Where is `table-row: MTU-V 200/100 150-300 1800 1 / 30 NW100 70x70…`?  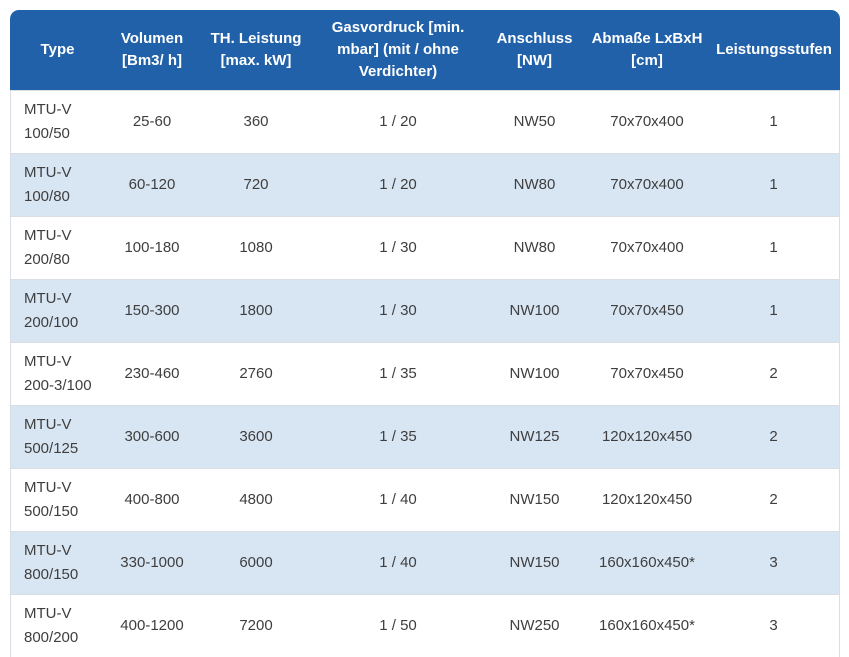 table-row: MTU-V 200/100 150-300 1800 1 / 30 NW100 70x70… is located at coordinates (425, 310).